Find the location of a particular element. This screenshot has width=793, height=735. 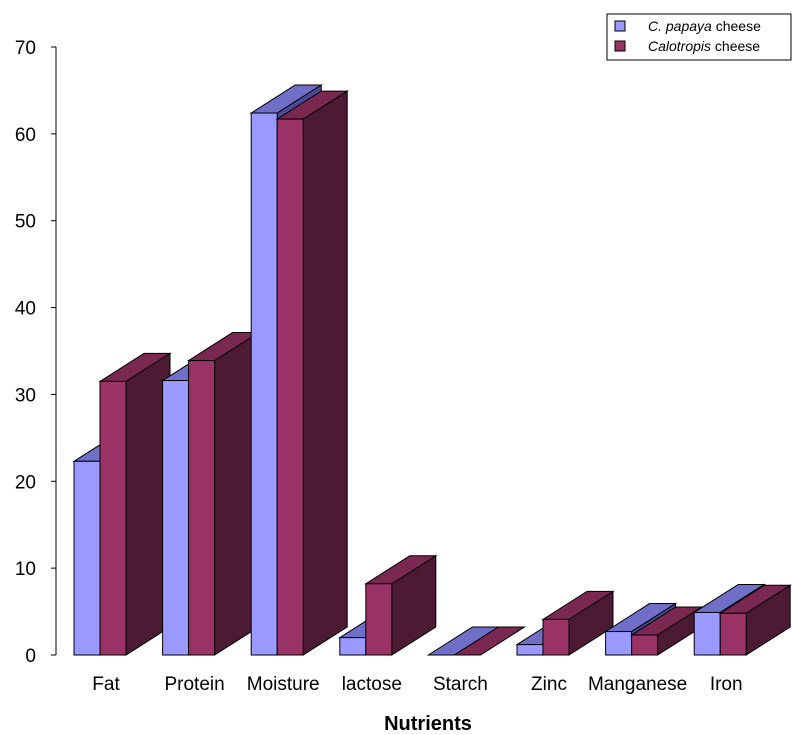

x-axis-title: Nutrients is located at coordinates (428, 724).